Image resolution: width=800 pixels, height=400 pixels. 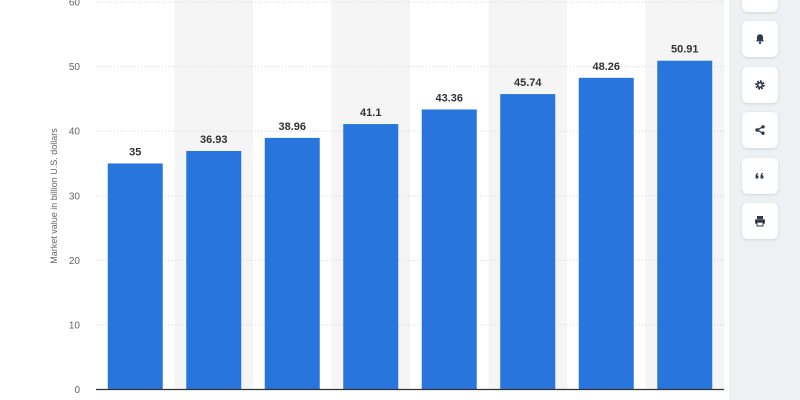 I want to click on data-label: 41.1, so click(x=370, y=113).